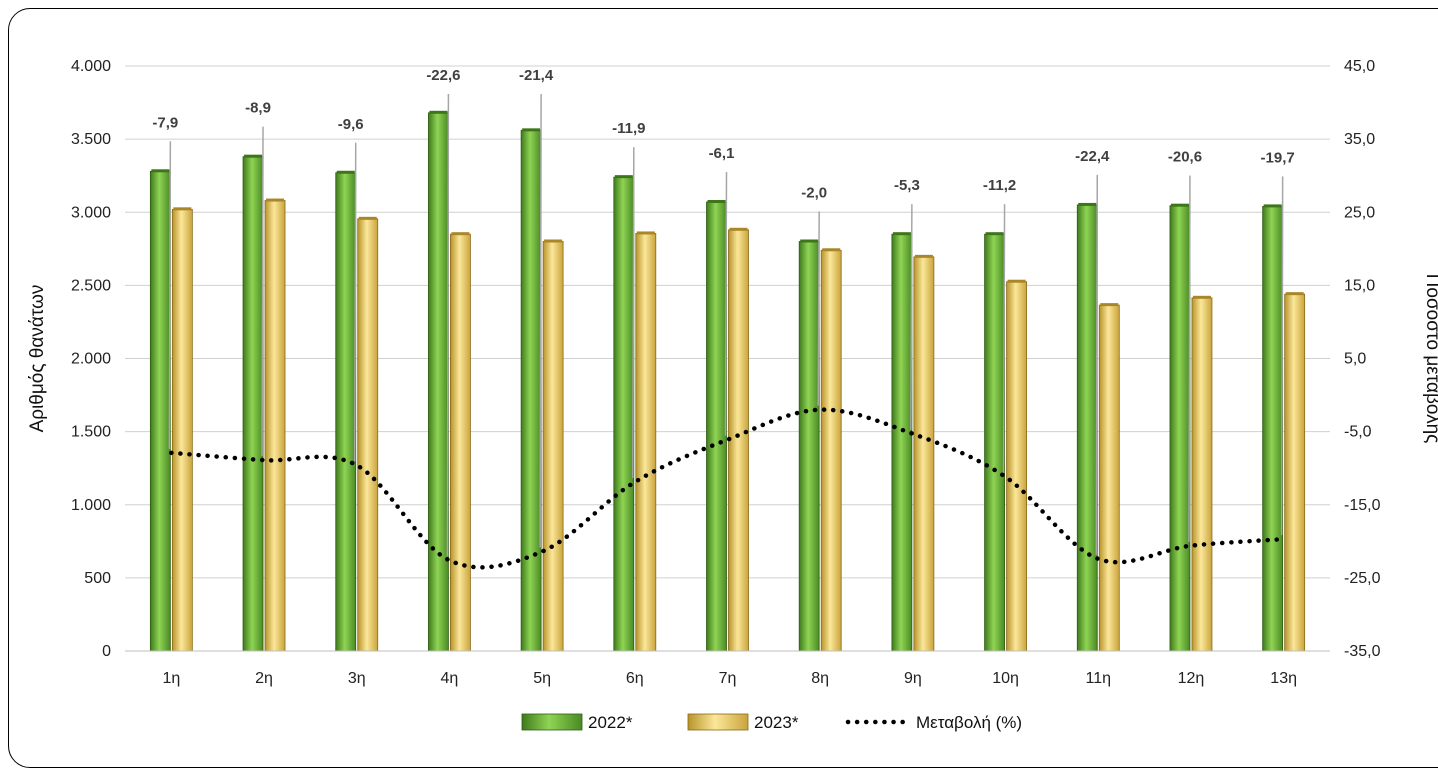 The height and width of the screenshot is (768, 1438). I want to click on y2-tick-label: 35,0, so click(1359, 139).